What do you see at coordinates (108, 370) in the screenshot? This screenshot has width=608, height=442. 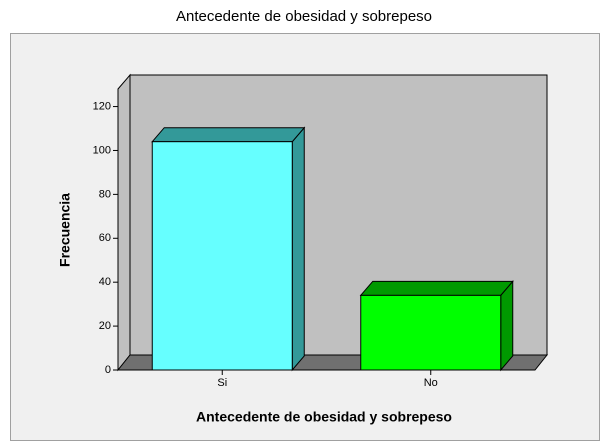 I see `y-tick-label: 0` at bounding box center [108, 370].